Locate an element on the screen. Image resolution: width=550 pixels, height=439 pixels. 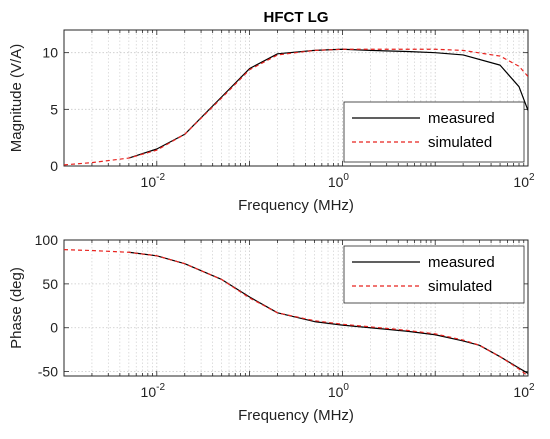
y-axis-label: Magnitude (V/A) is located at coordinates (16, 98).